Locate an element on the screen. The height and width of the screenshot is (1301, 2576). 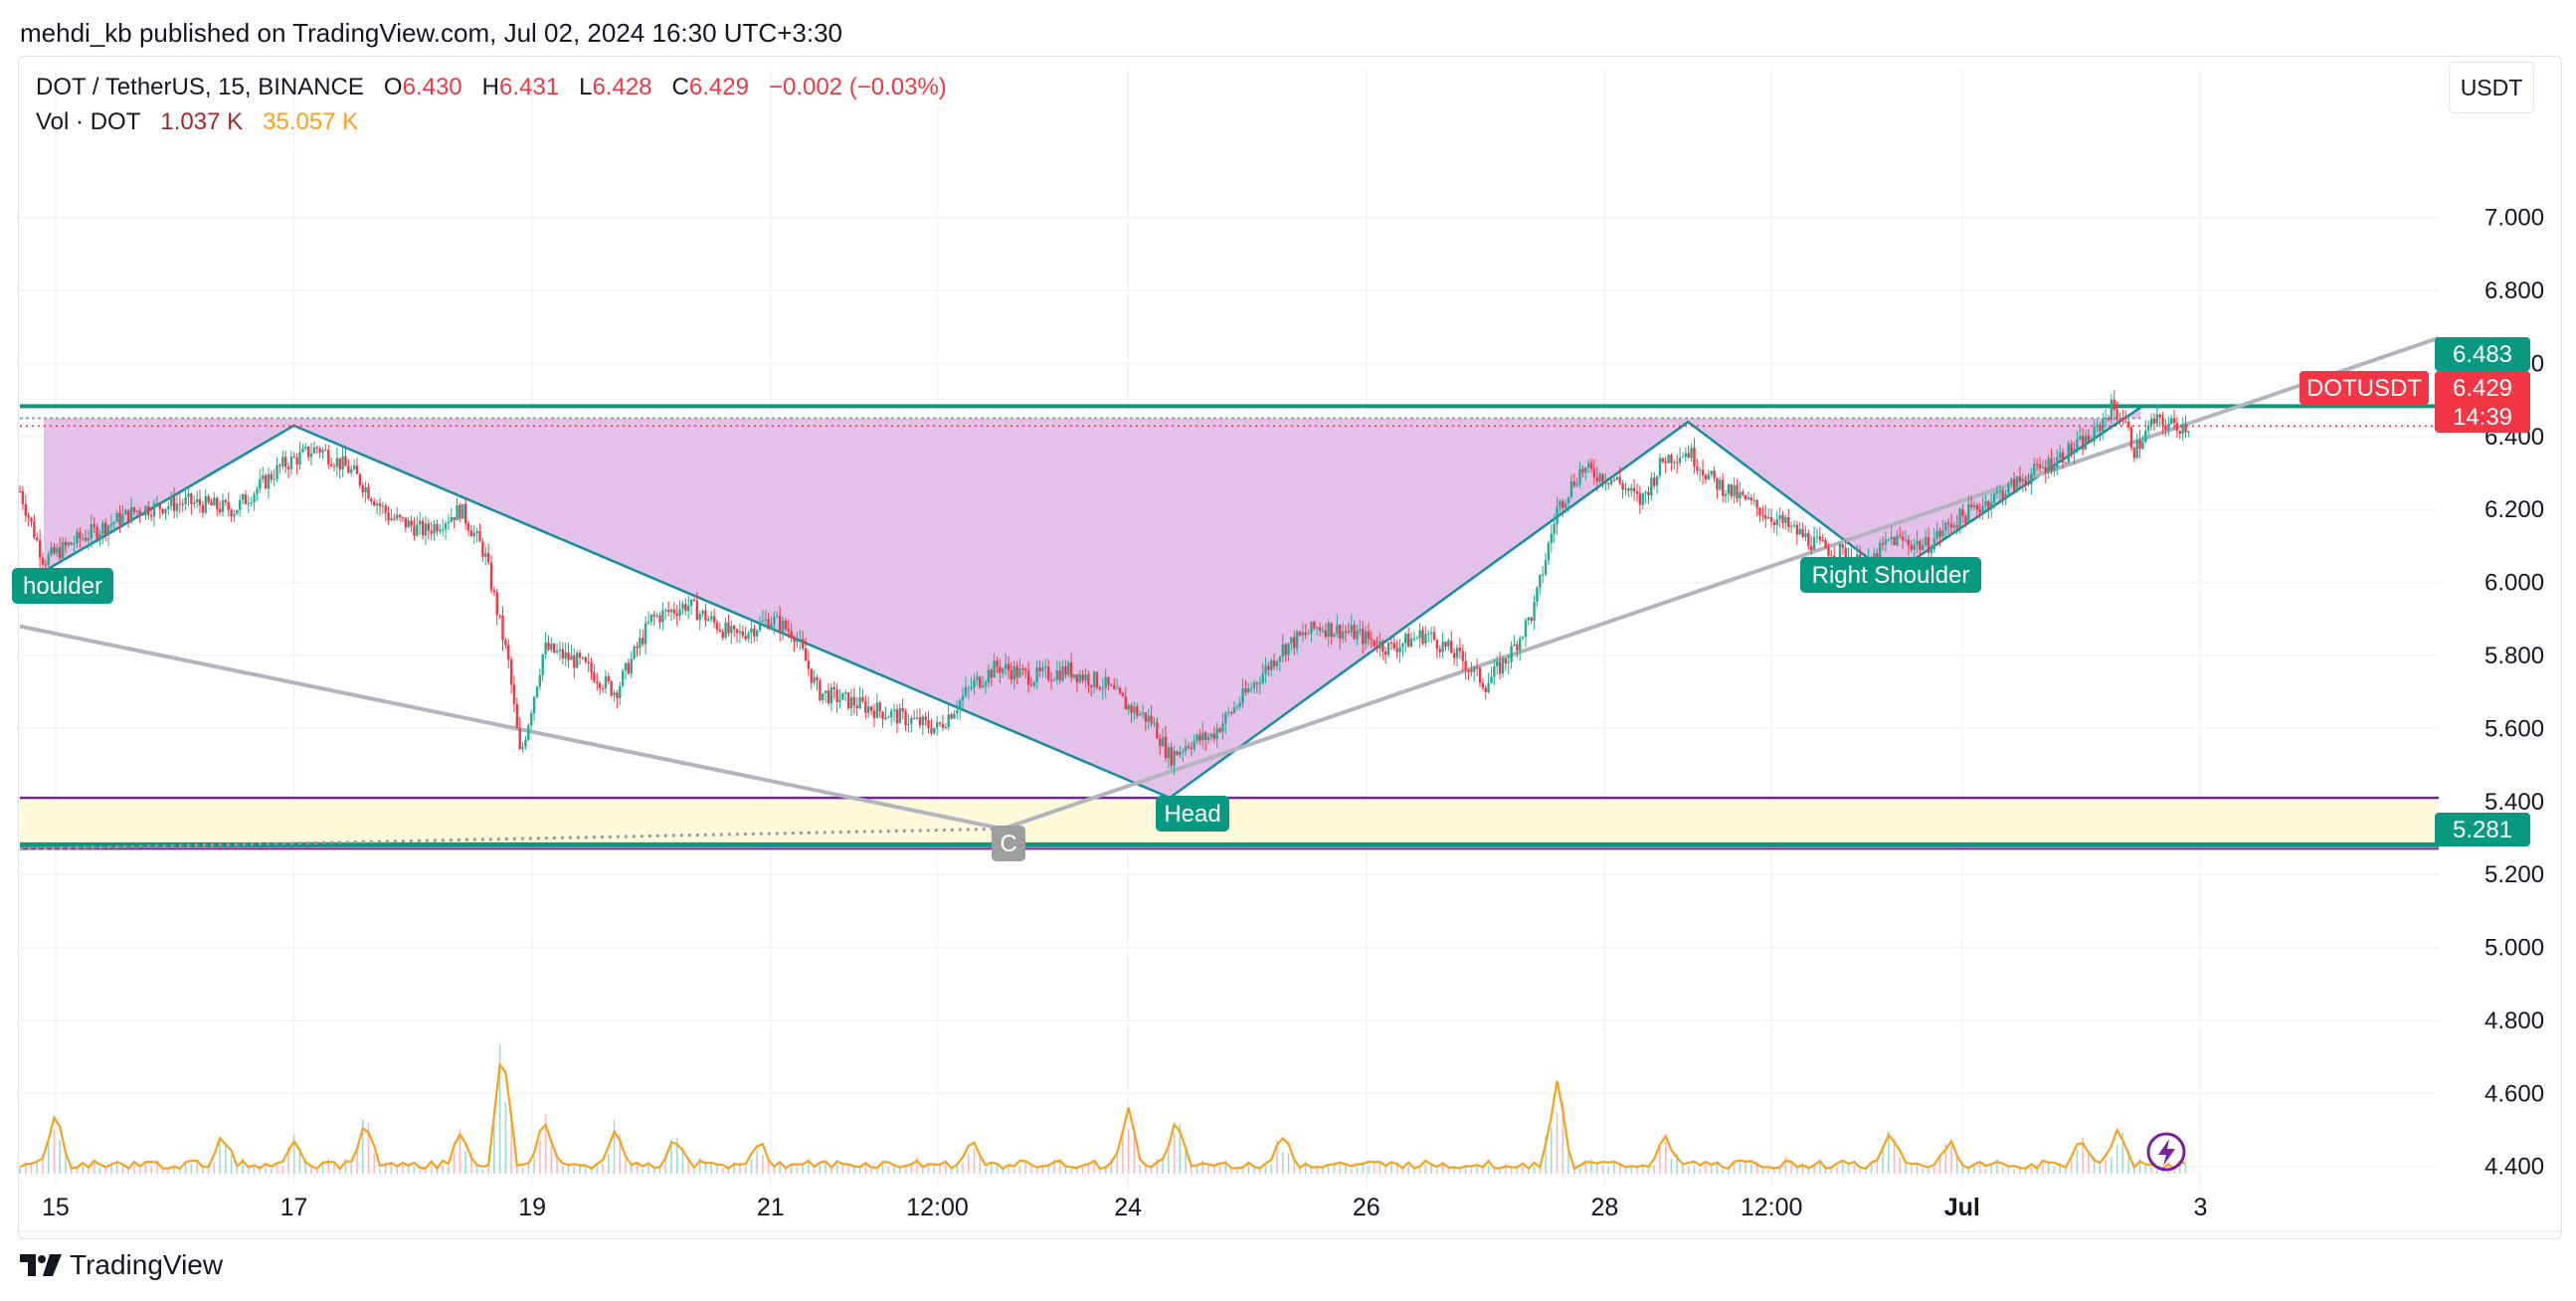
legend-high-label: H is located at coordinates (490, 87).